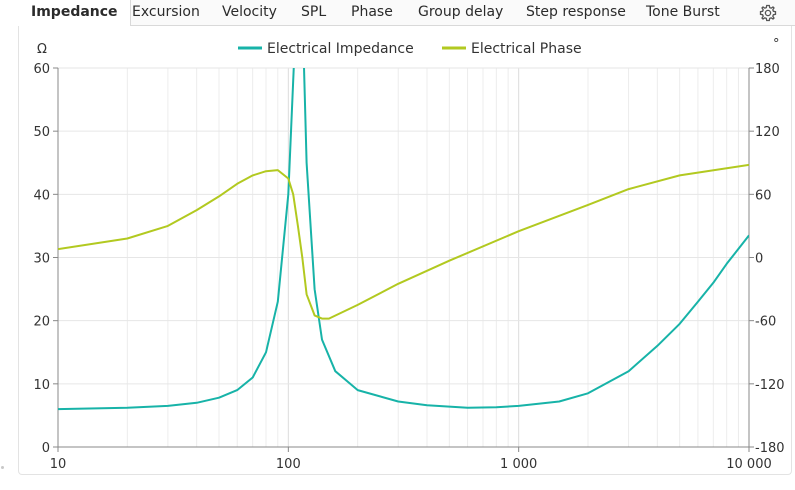 The height and width of the screenshot is (490, 795). What do you see at coordinates (372, 12) in the screenshot?
I see `tab-phase: Phase` at bounding box center [372, 12].